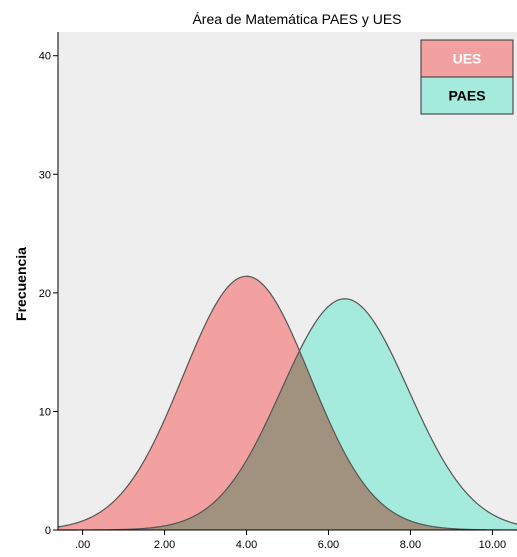  I want to click on x-tick-label: 6.00, so click(328, 545).